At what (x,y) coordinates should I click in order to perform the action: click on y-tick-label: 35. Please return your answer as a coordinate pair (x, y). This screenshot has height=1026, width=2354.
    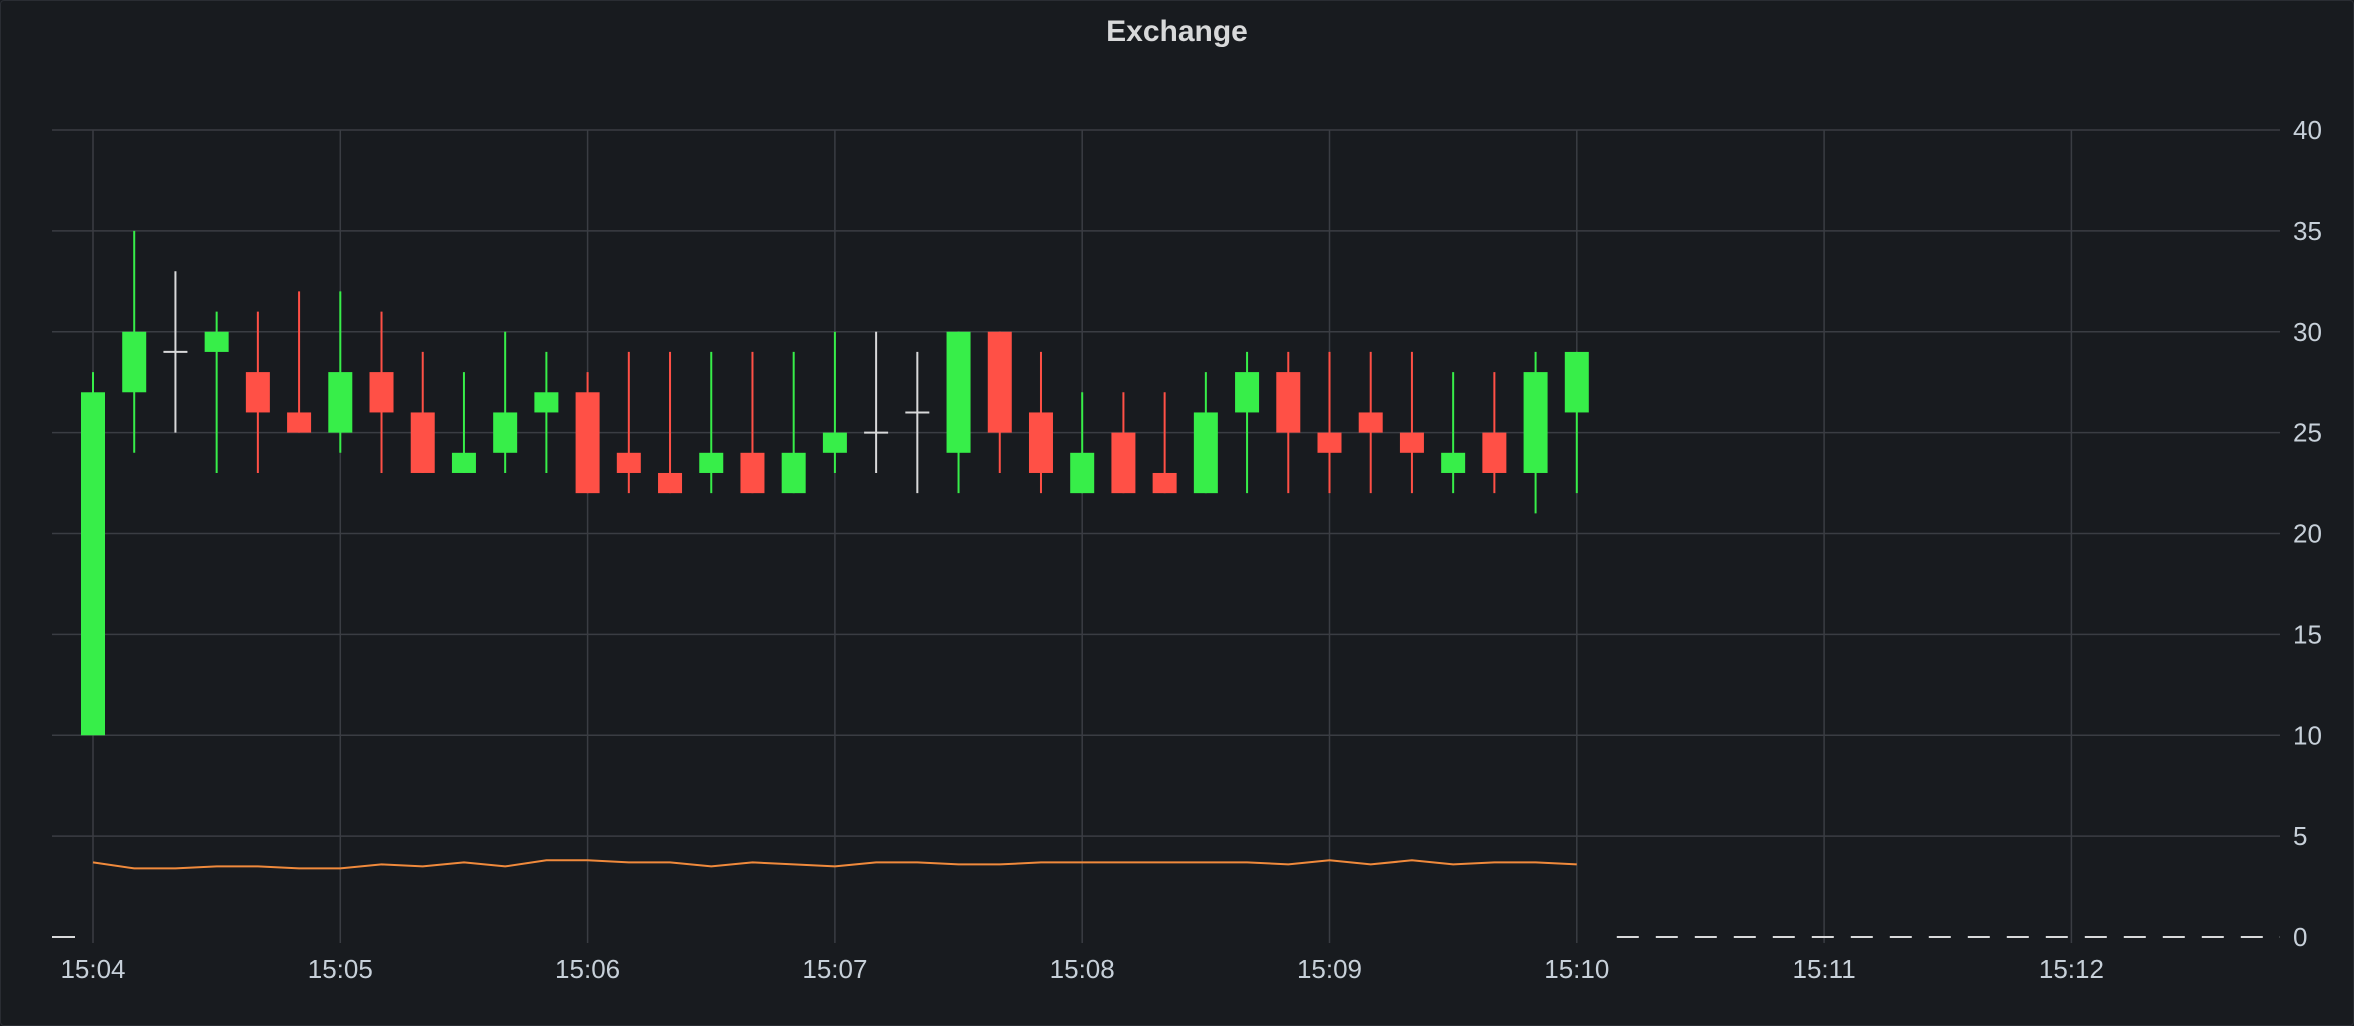
    Looking at the image, I should click on (2307, 231).